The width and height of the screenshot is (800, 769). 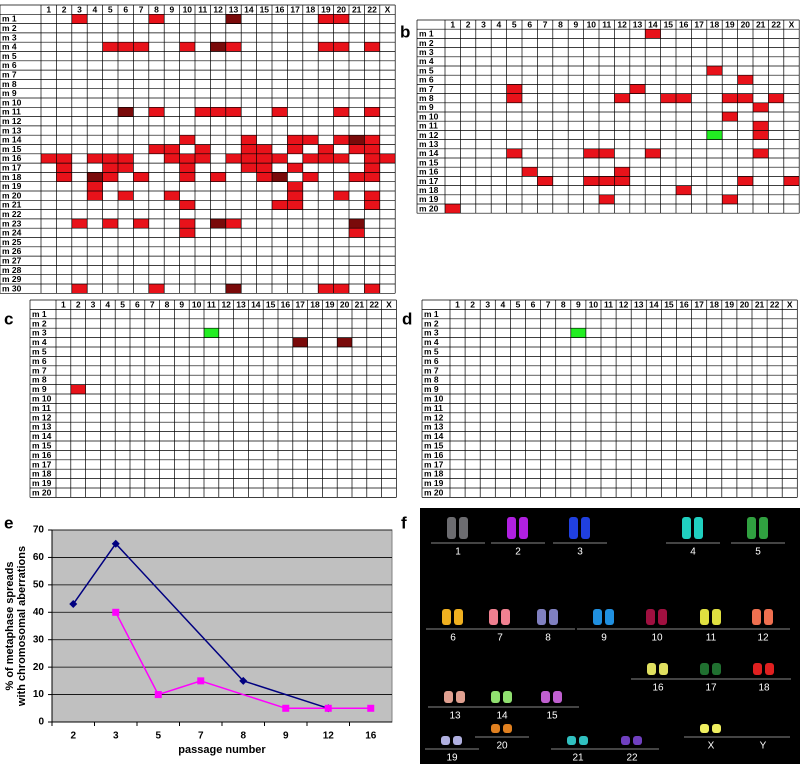 What do you see at coordinates (580, 552) in the screenshot?
I see `chromosome-label: 3` at bounding box center [580, 552].